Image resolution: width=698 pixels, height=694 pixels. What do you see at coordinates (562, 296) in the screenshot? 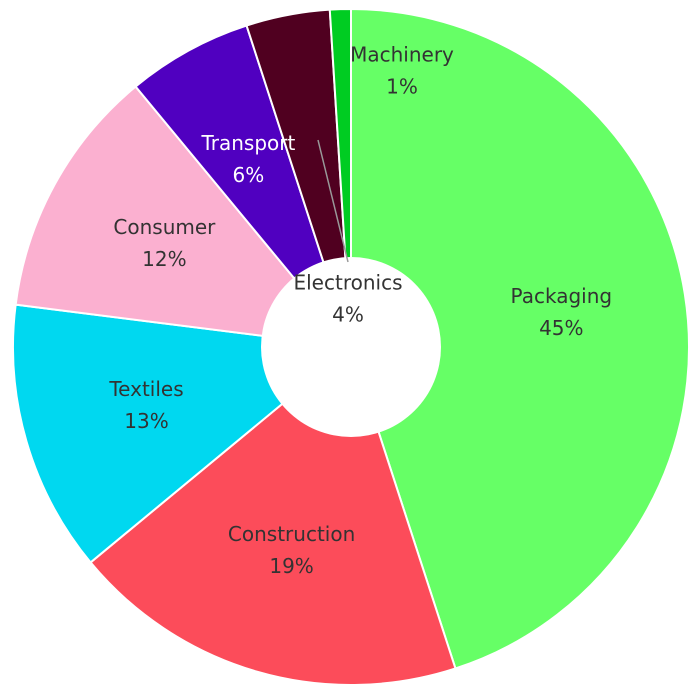
I see `slice-label: Packaging` at bounding box center [562, 296].